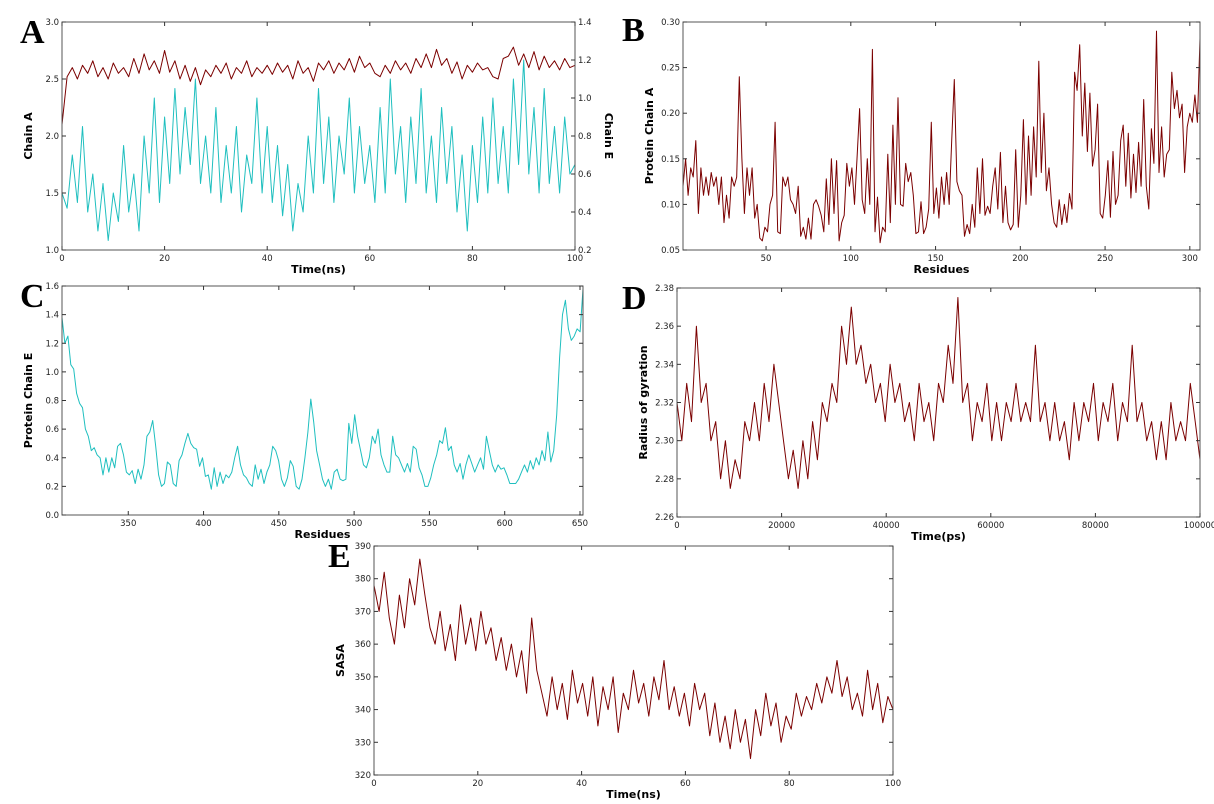  What do you see at coordinates (363, 743) in the screenshot?
I see `y-tick-label: 330` at bounding box center [363, 743].